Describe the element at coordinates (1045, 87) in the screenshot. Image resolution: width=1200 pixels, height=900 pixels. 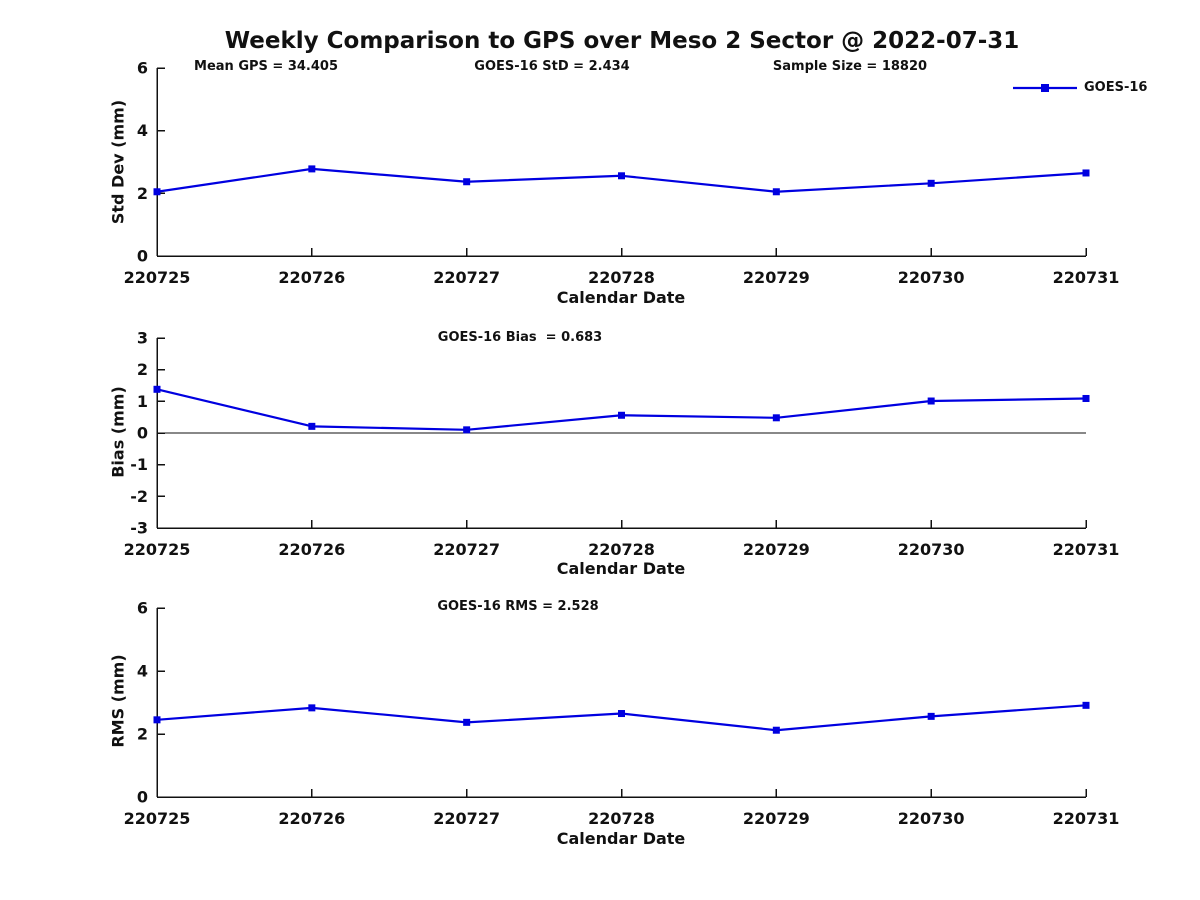
I see `legend-line-marker-icon` at that location.